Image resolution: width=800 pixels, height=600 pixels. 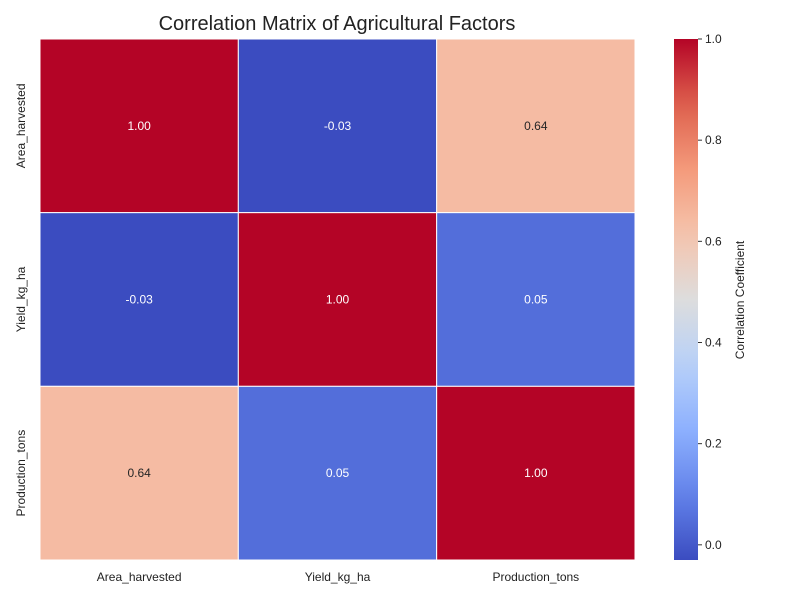 What do you see at coordinates (710, 292) in the screenshot?
I see `colorbar-ticks: 0.0 0.2 0.4 0.6 0.8 1.0` at bounding box center [710, 292].